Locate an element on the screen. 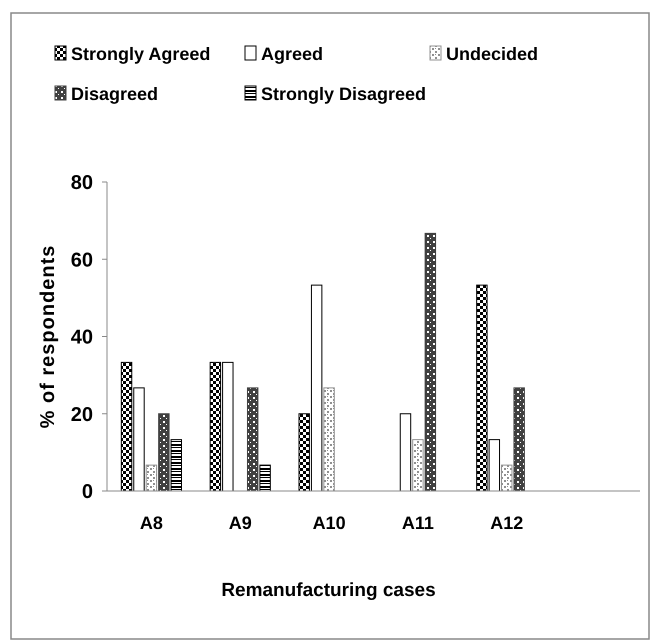  y-axis-title: % of respondents is located at coordinates (48, 336).